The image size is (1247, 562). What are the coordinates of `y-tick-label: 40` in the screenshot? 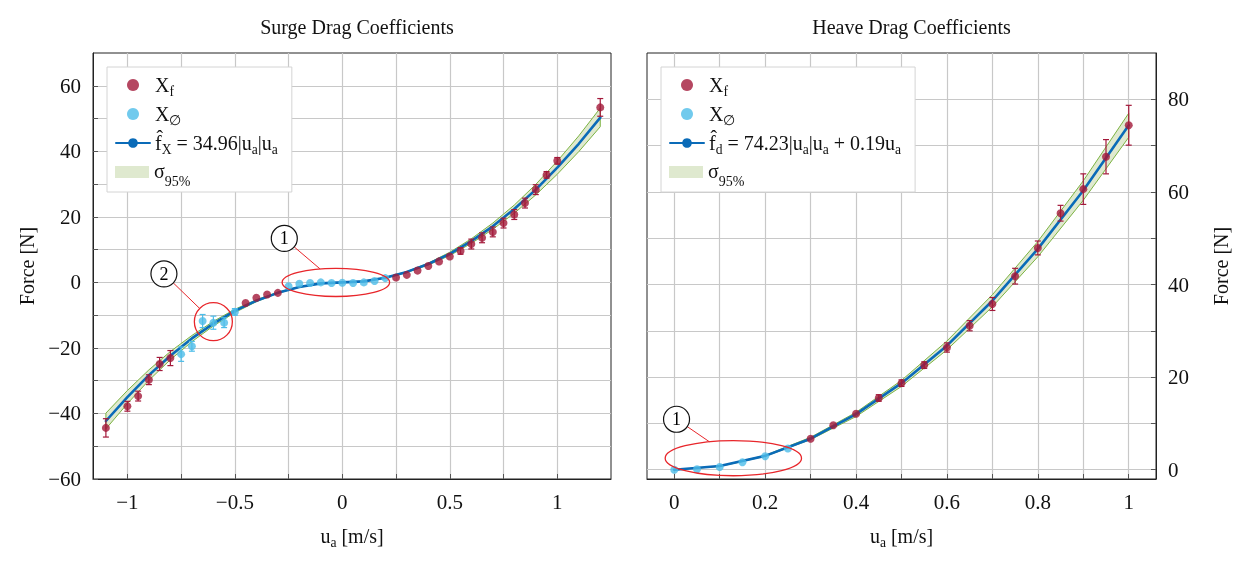 It's located at (70, 151).